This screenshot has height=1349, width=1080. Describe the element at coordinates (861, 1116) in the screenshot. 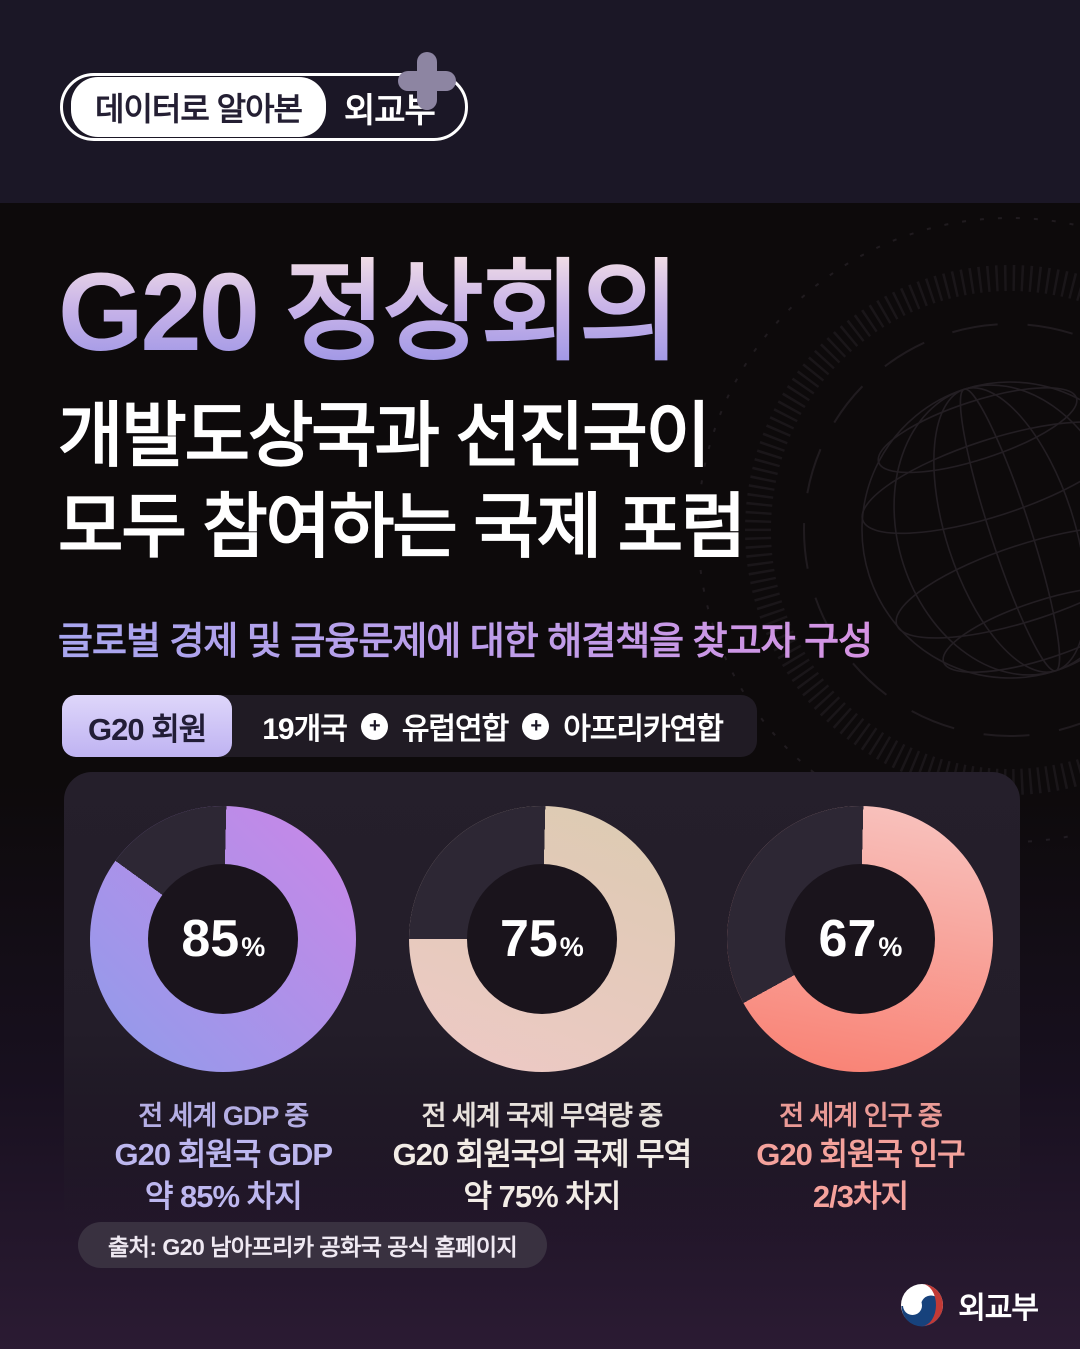

I see `chart-label-line: 전 세계 인구 중` at that location.